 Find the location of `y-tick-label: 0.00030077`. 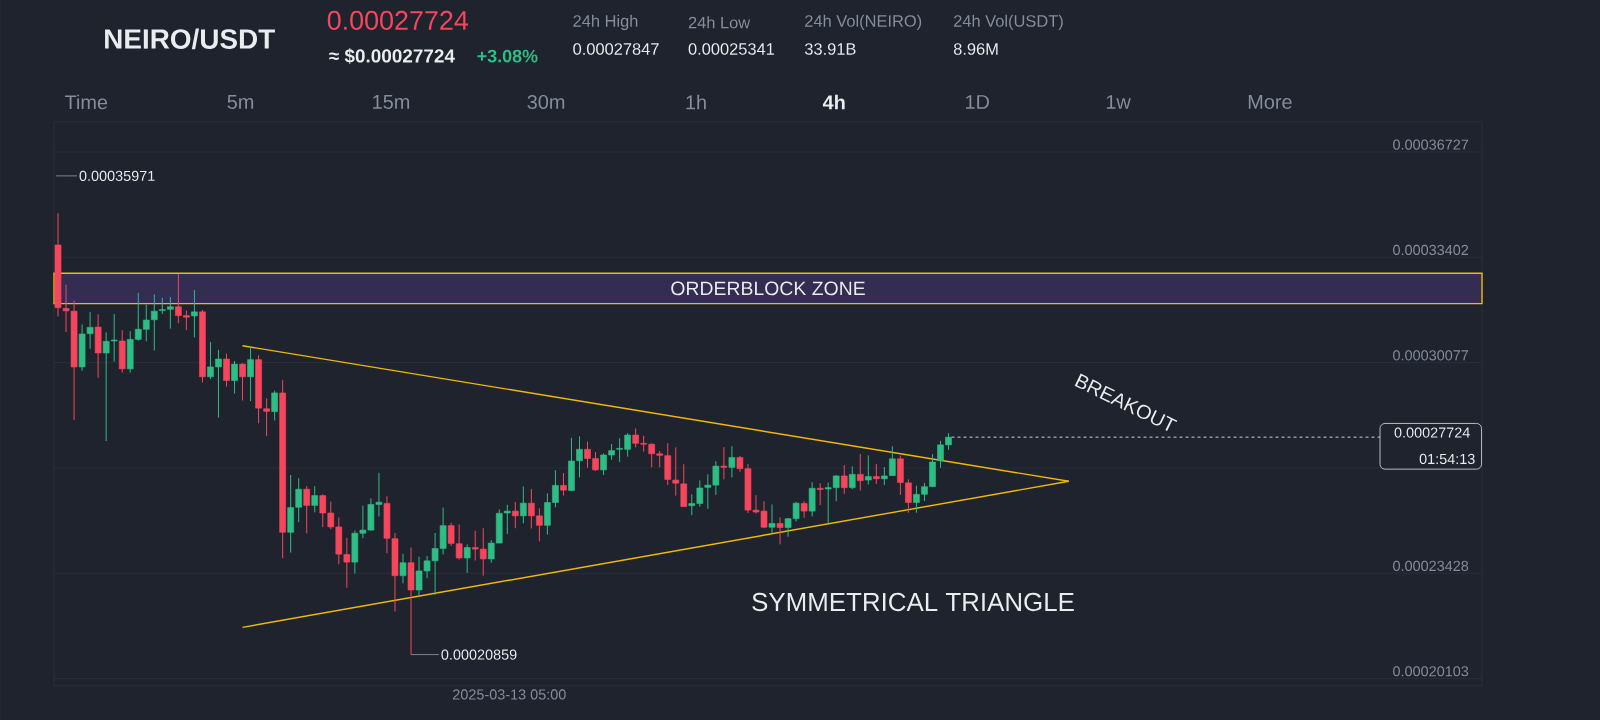

y-tick-label: 0.00030077 is located at coordinates (1431, 355).